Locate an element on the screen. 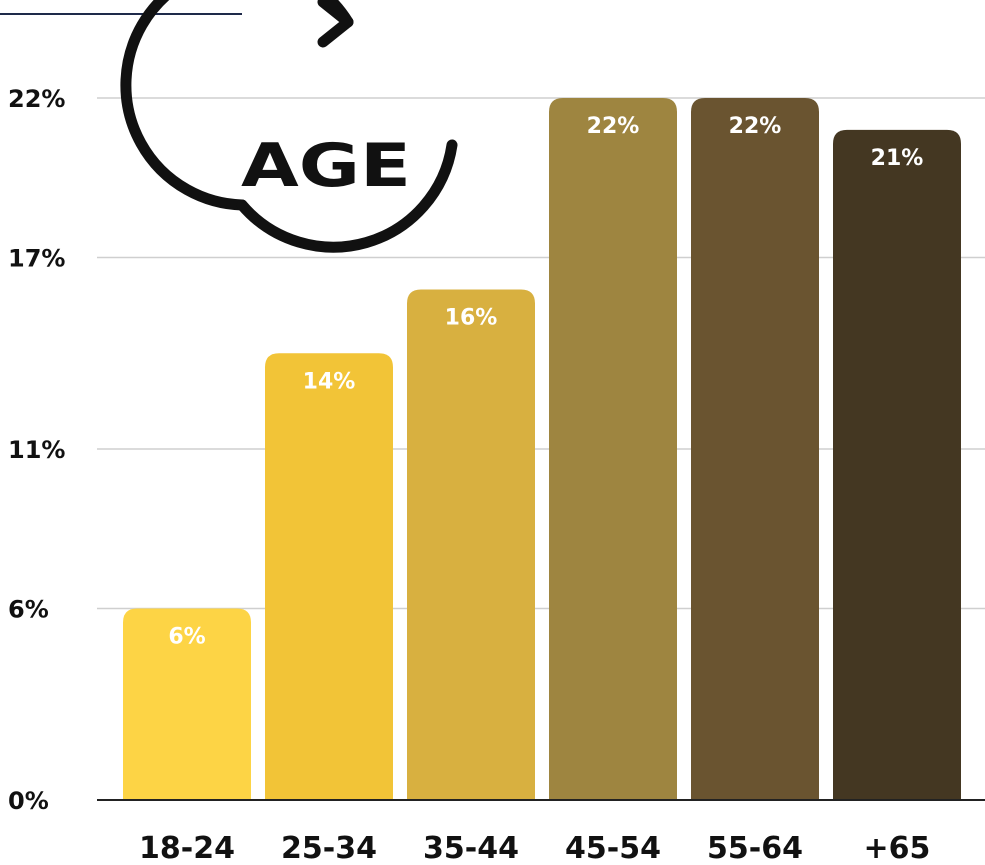 The image size is (985, 865). circular-arrow-tail-icon is located at coordinates (347, 196).